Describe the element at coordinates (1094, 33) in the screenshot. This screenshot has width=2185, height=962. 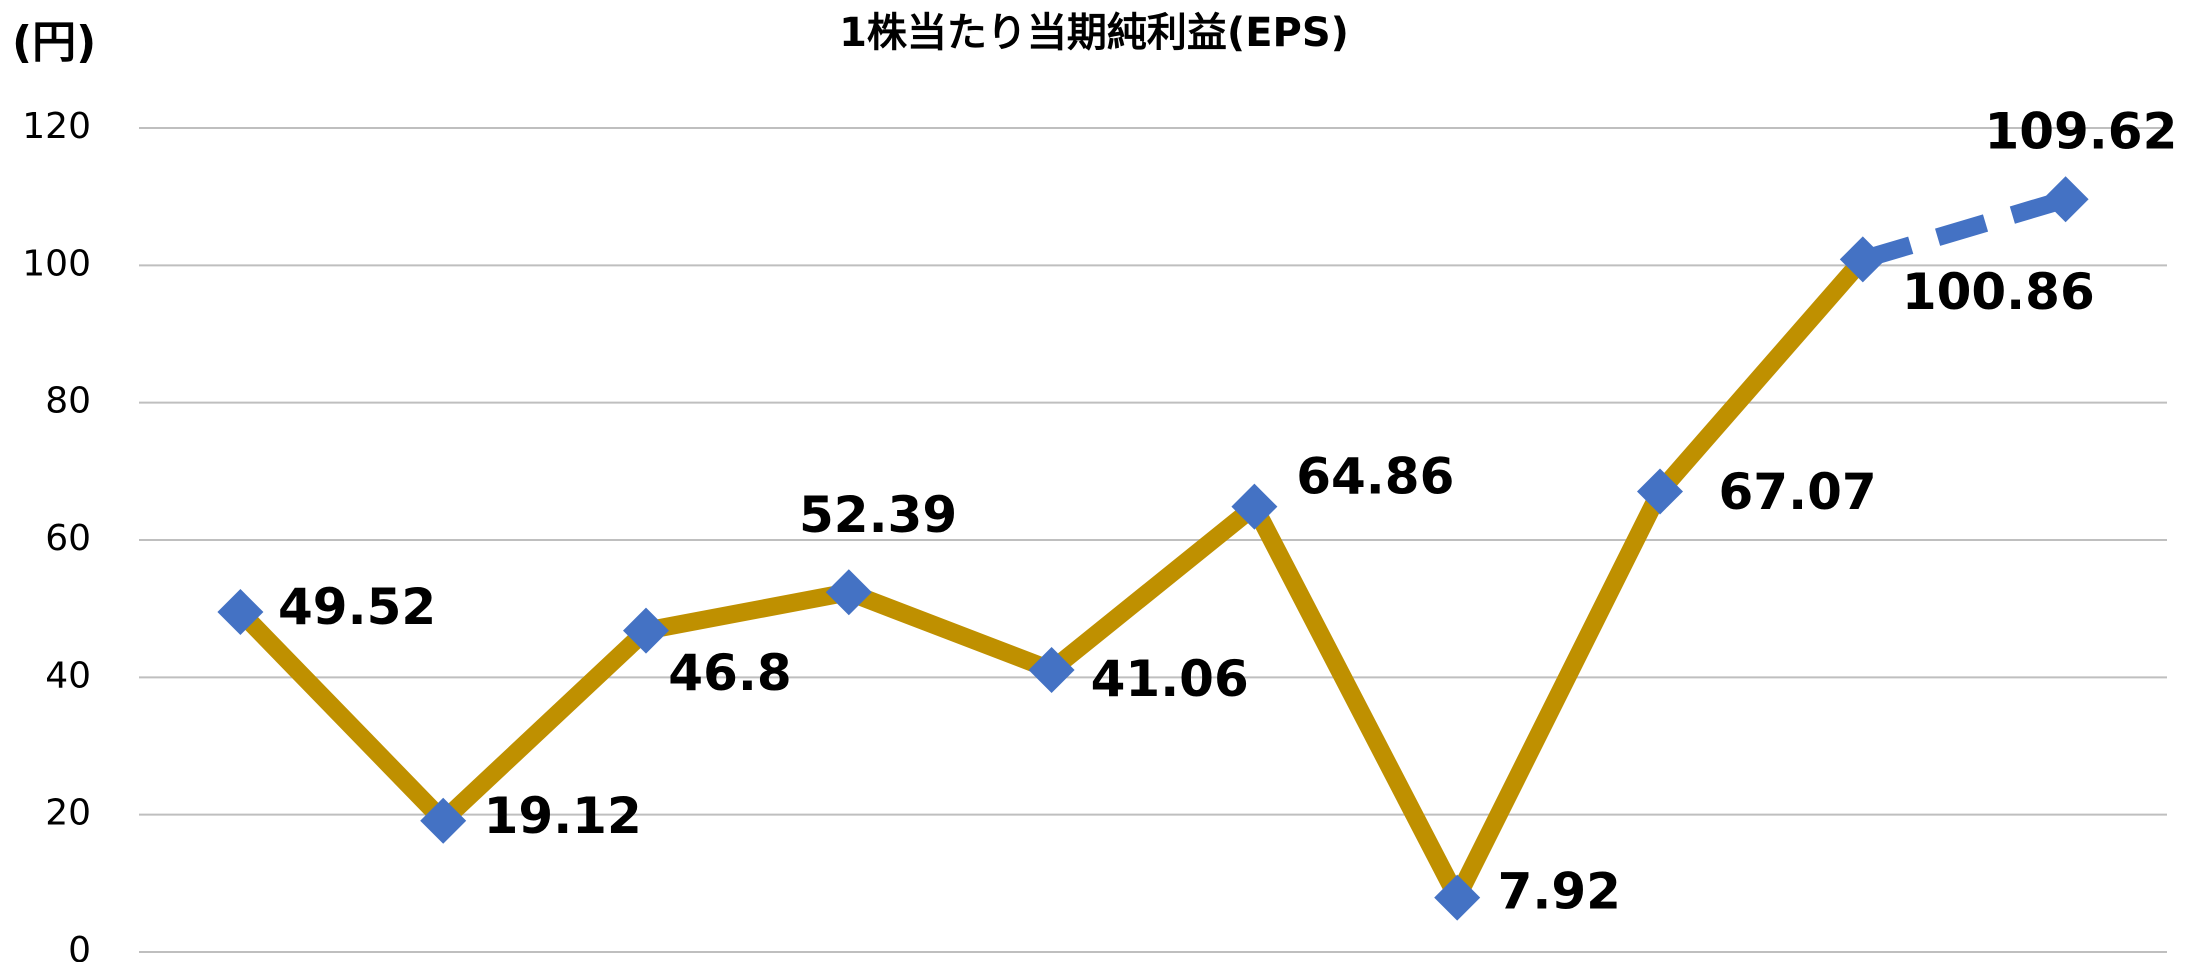
I see `chart-title: 1株当たり当期純利益(EPS)` at that location.